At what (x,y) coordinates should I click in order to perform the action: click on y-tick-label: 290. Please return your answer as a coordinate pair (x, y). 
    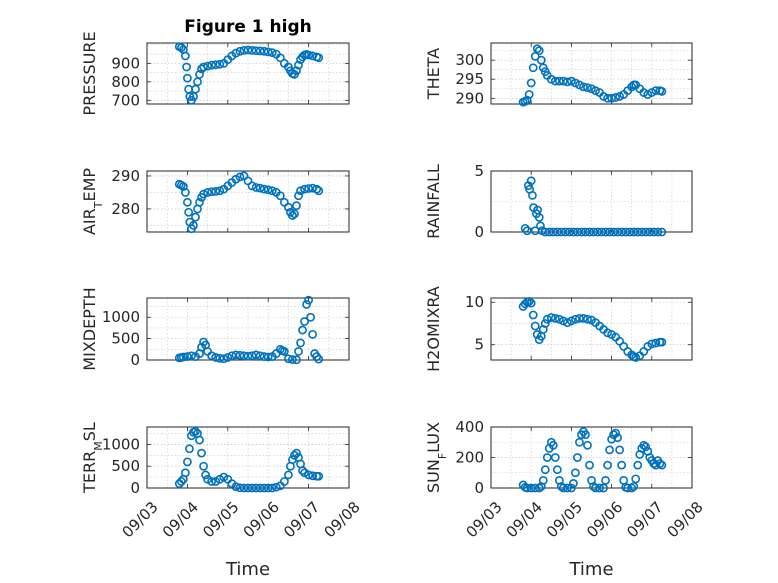
    Looking at the image, I should click on (469, 98).